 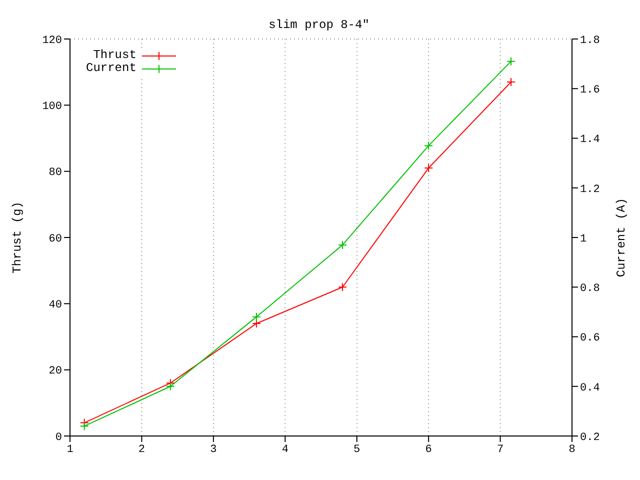 What do you see at coordinates (213, 450) in the screenshot?
I see `x-tick-label: 3` at bounding box center [213, 450].